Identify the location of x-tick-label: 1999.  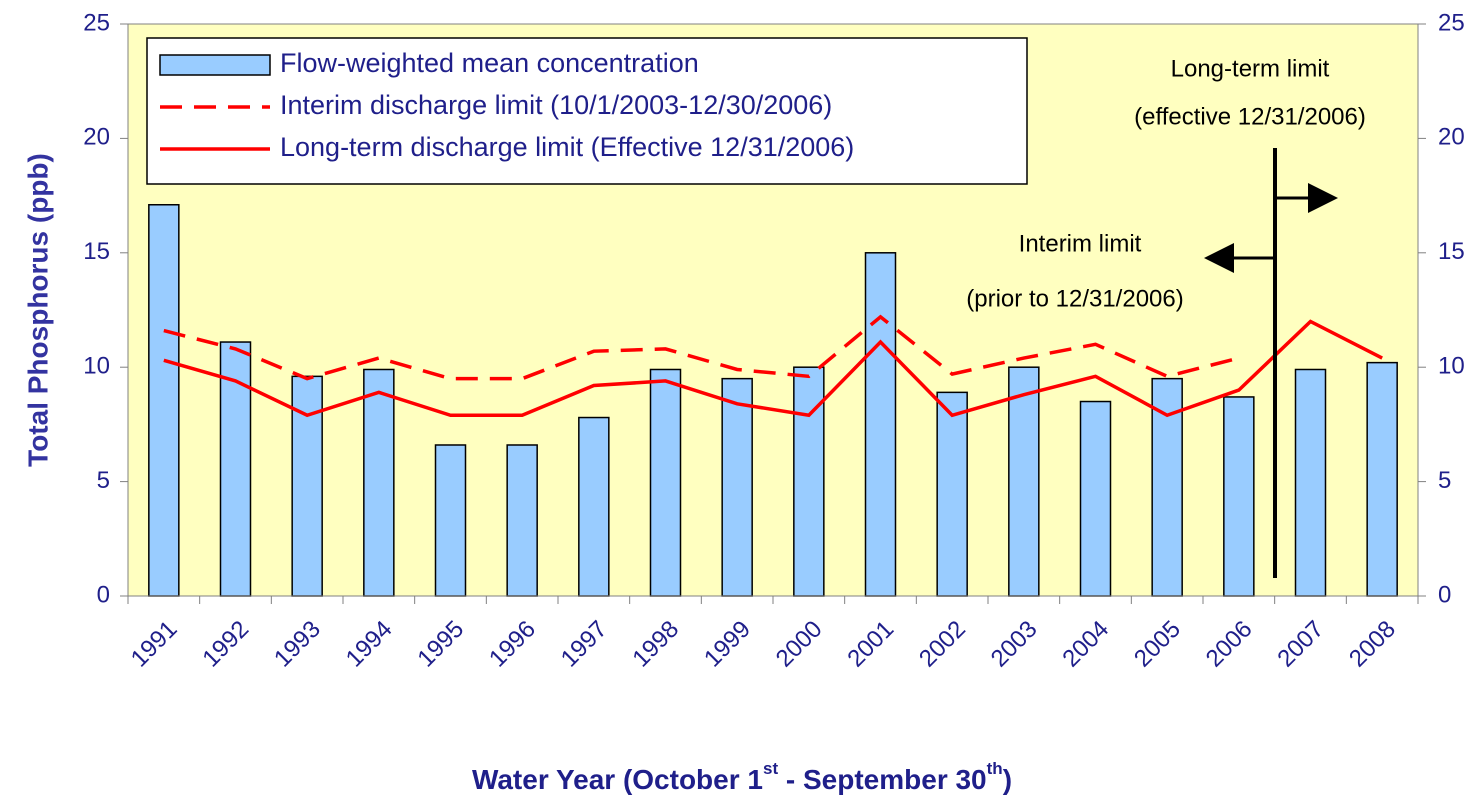
(727, 644).